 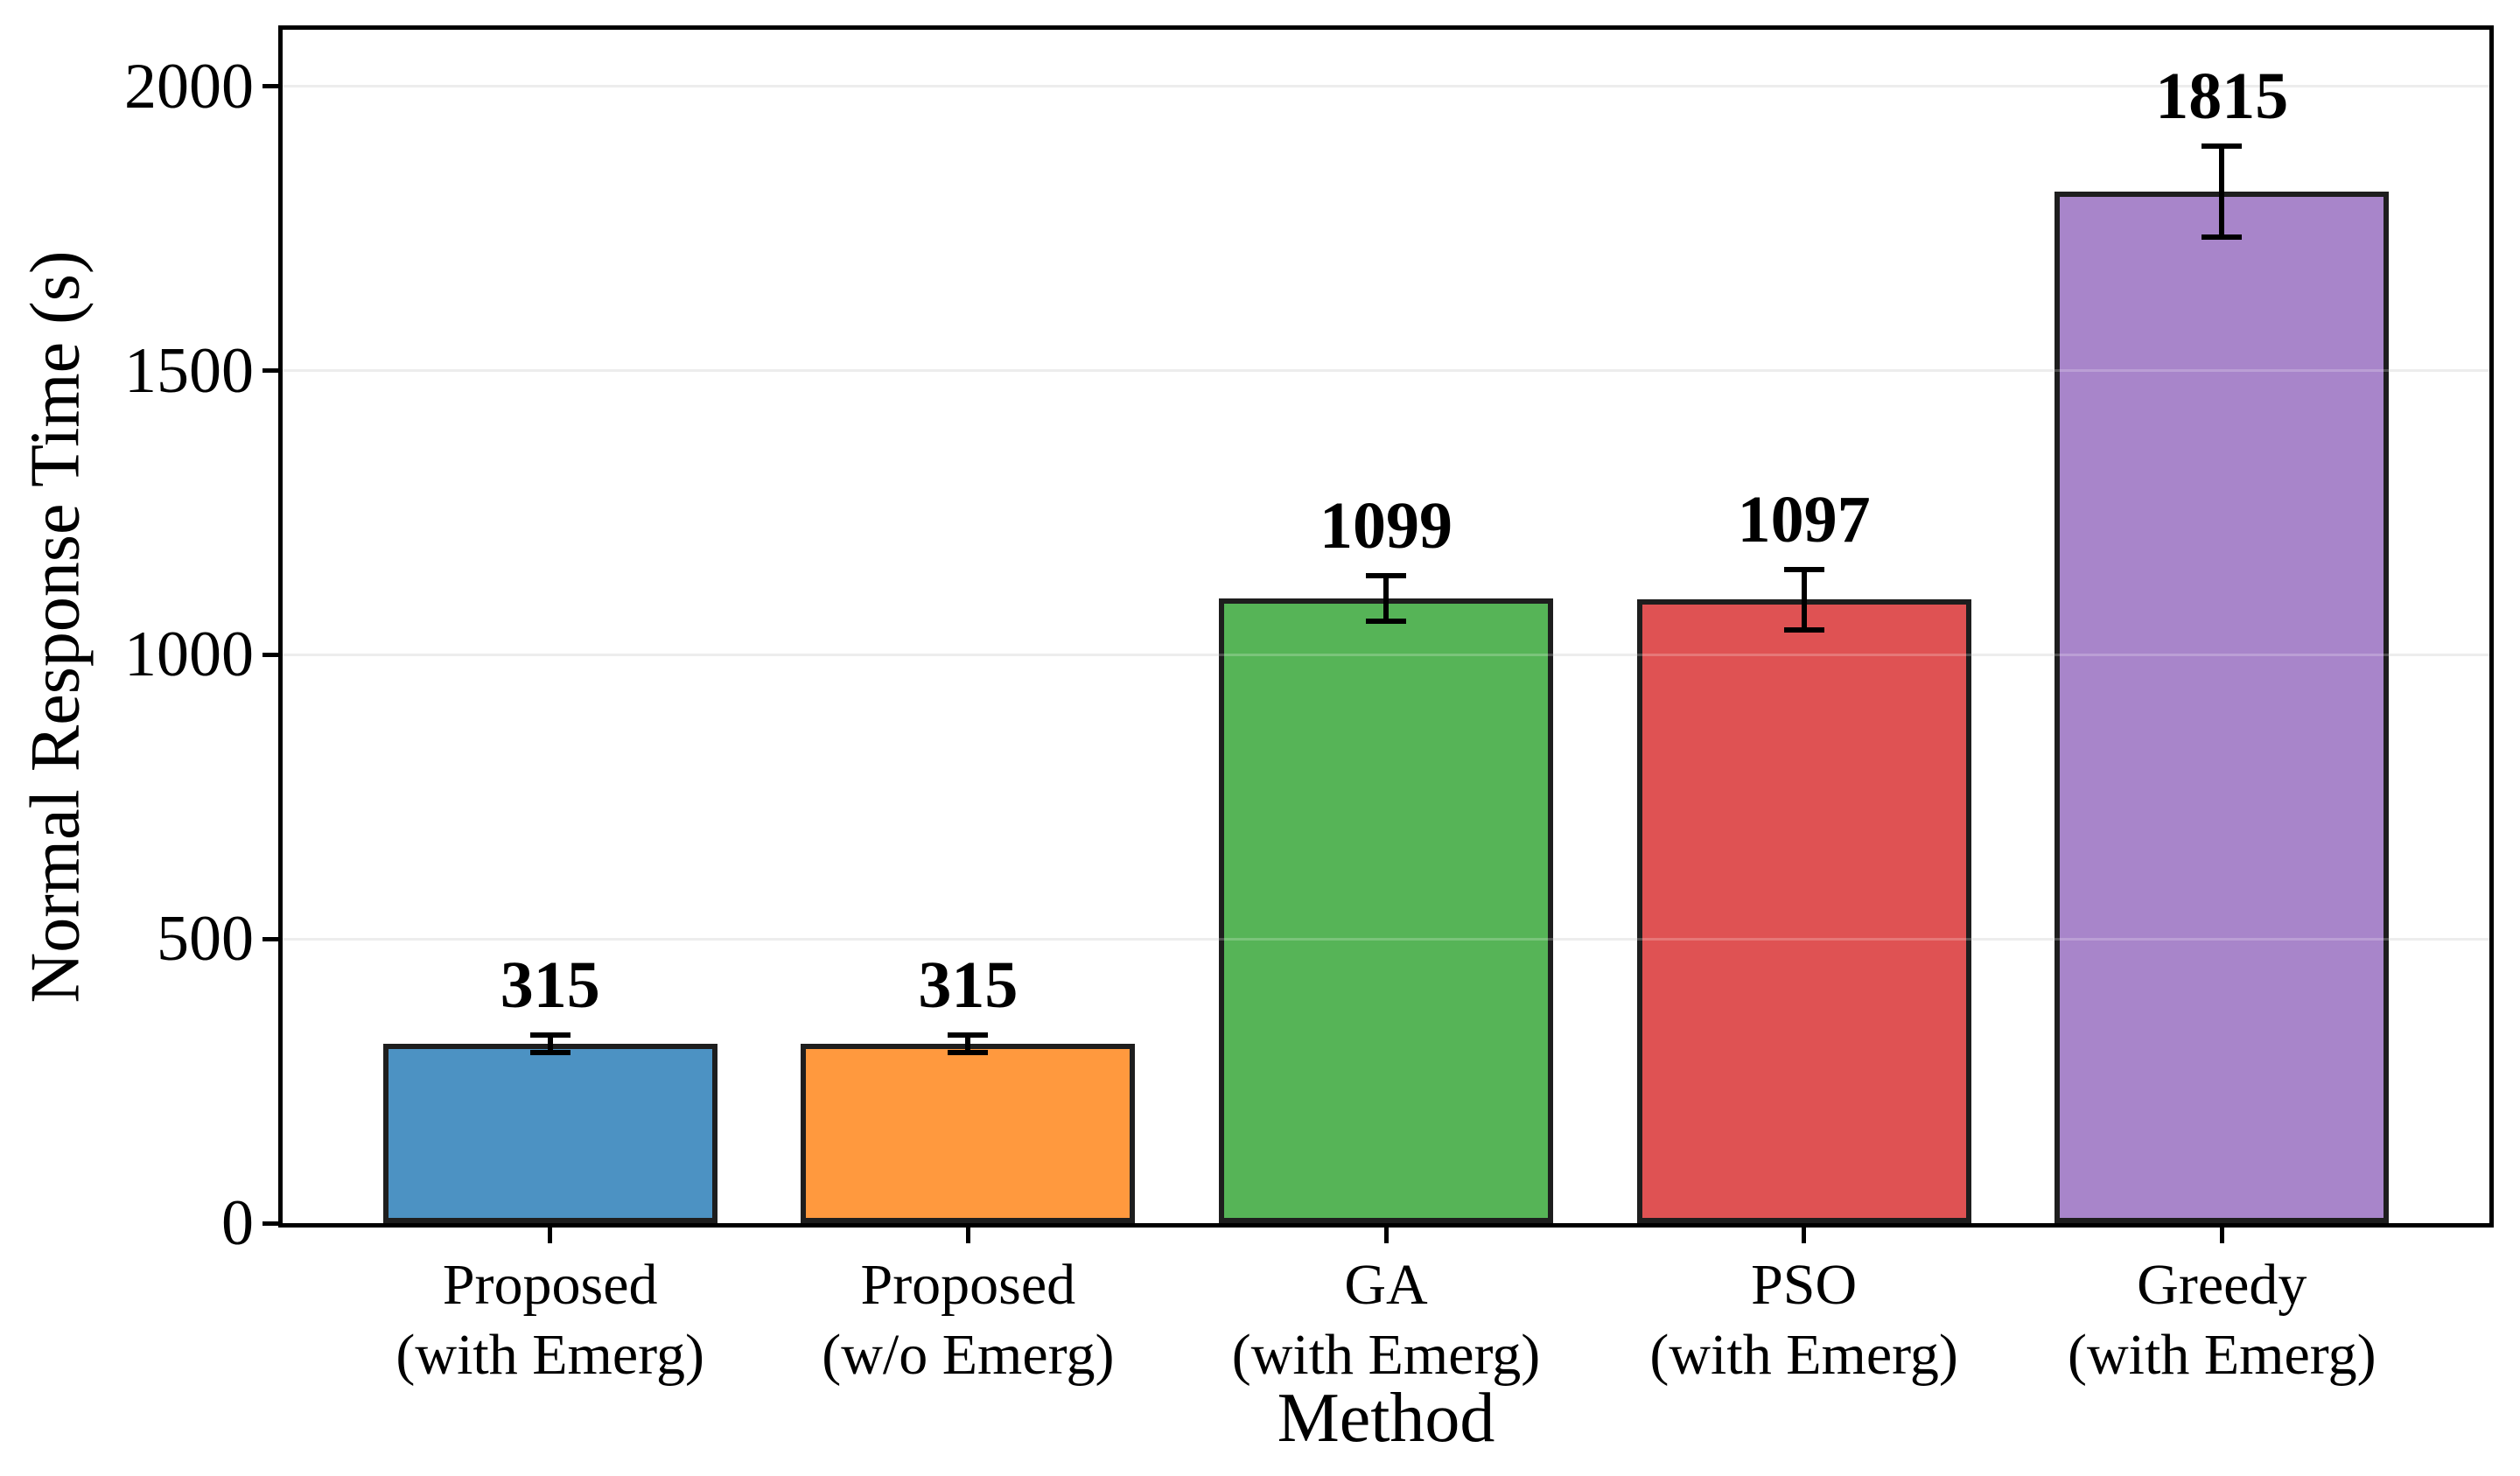 What do you see at coordinates (1386, 525) in the screenshot?
I see `bar-value-label-2: 1099` at bounding box center [1386, 525].